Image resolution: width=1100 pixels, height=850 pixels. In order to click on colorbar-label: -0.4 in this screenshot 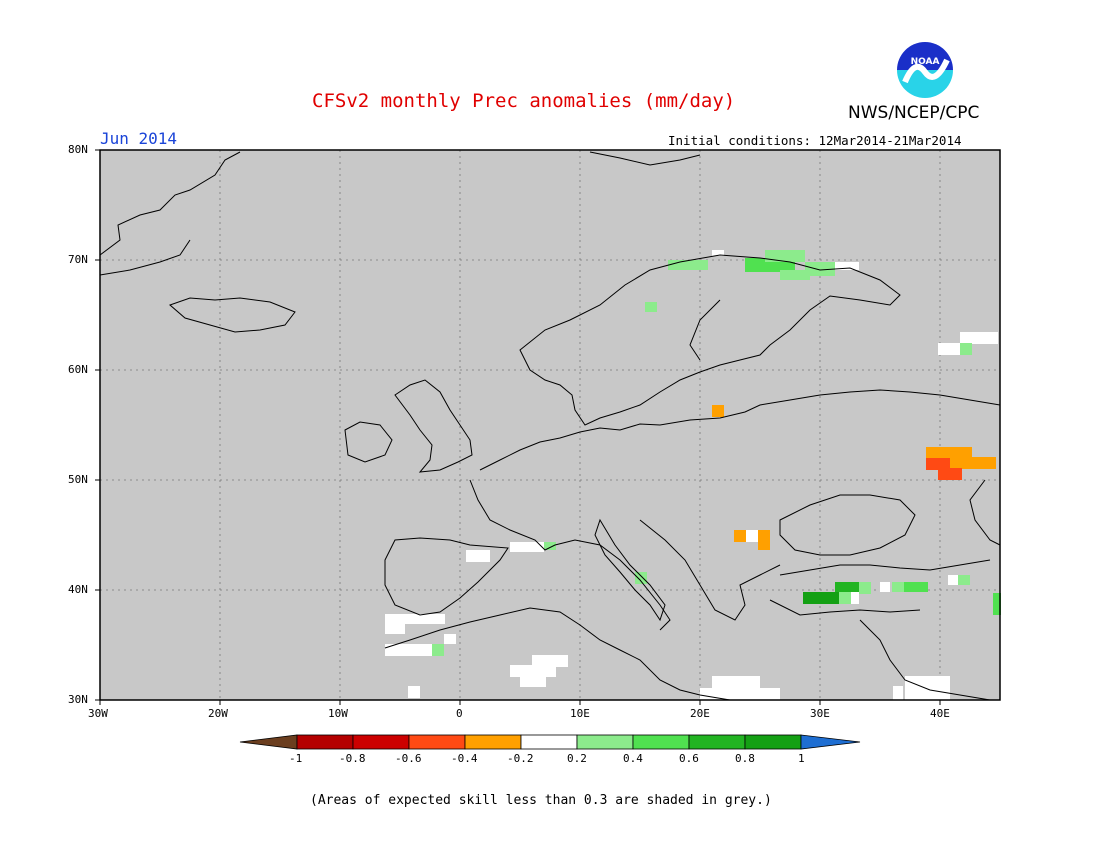, I will do `click(464, 758)`.